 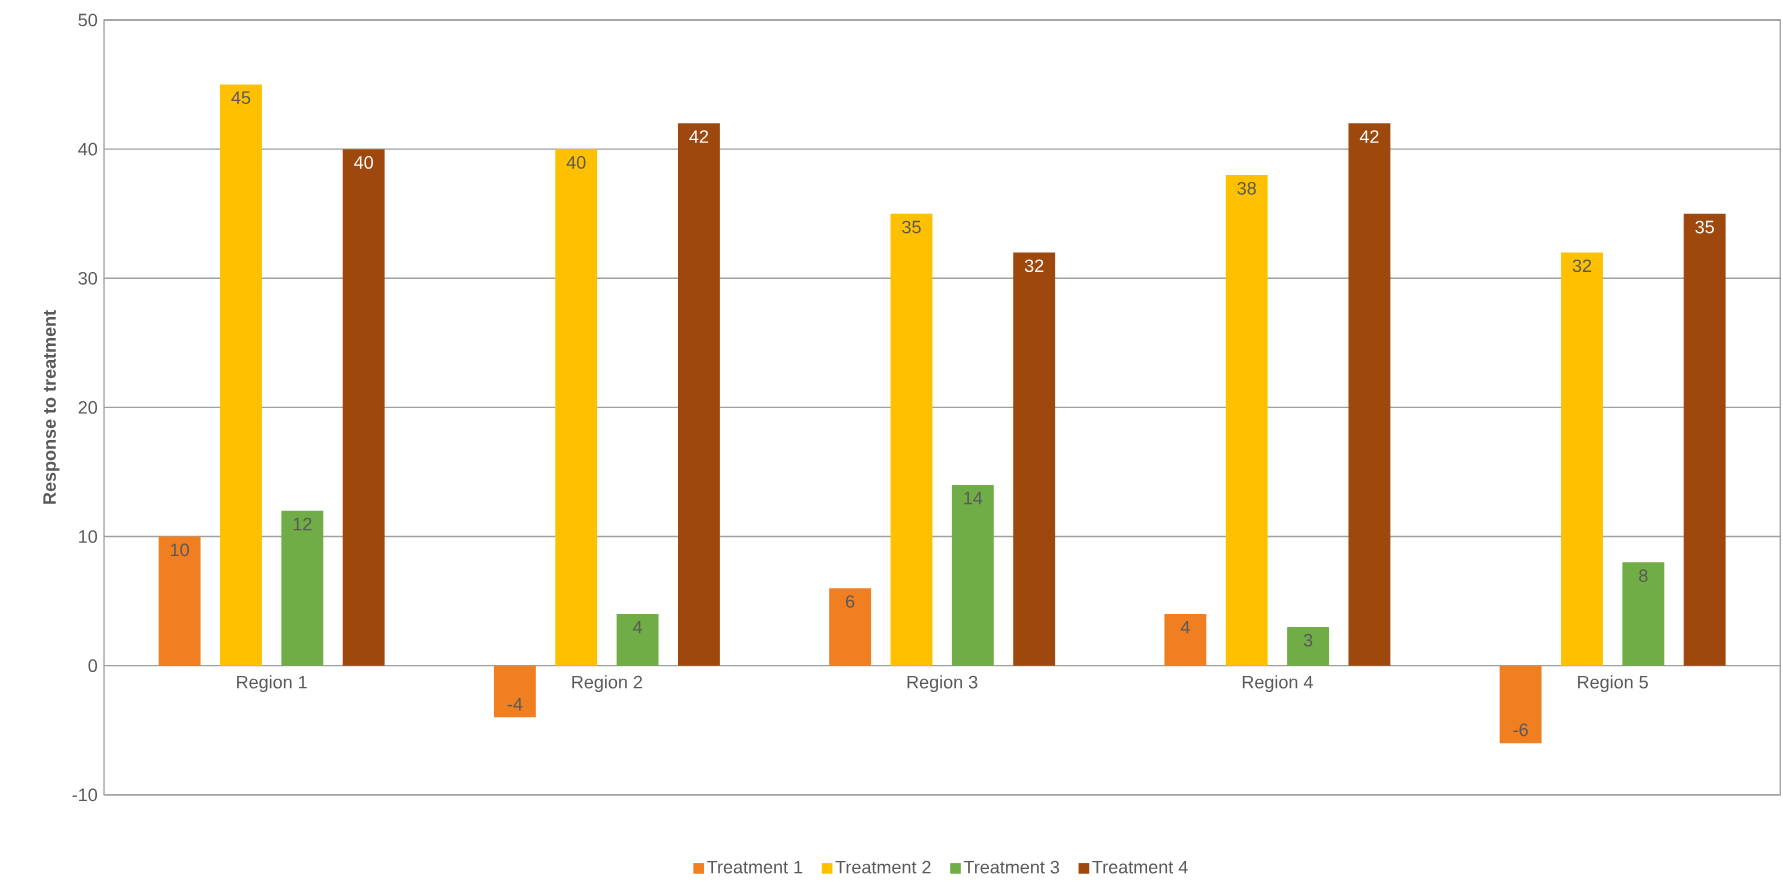 I want to click on legend-label: Treatment 1, so click(x=755, y=867).